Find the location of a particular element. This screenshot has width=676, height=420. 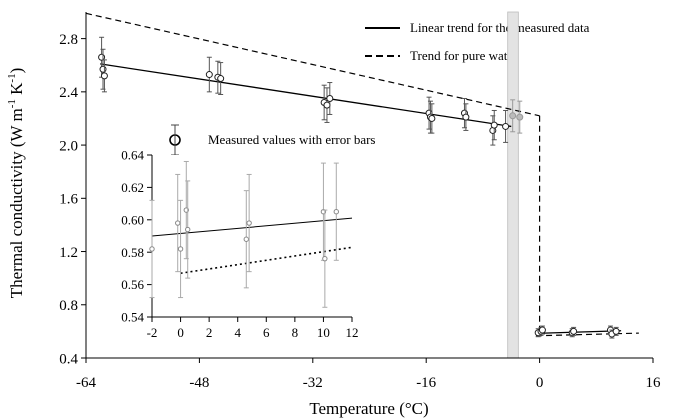

main-y-tick-label: 1.6 is located at coordinates (68, 200).